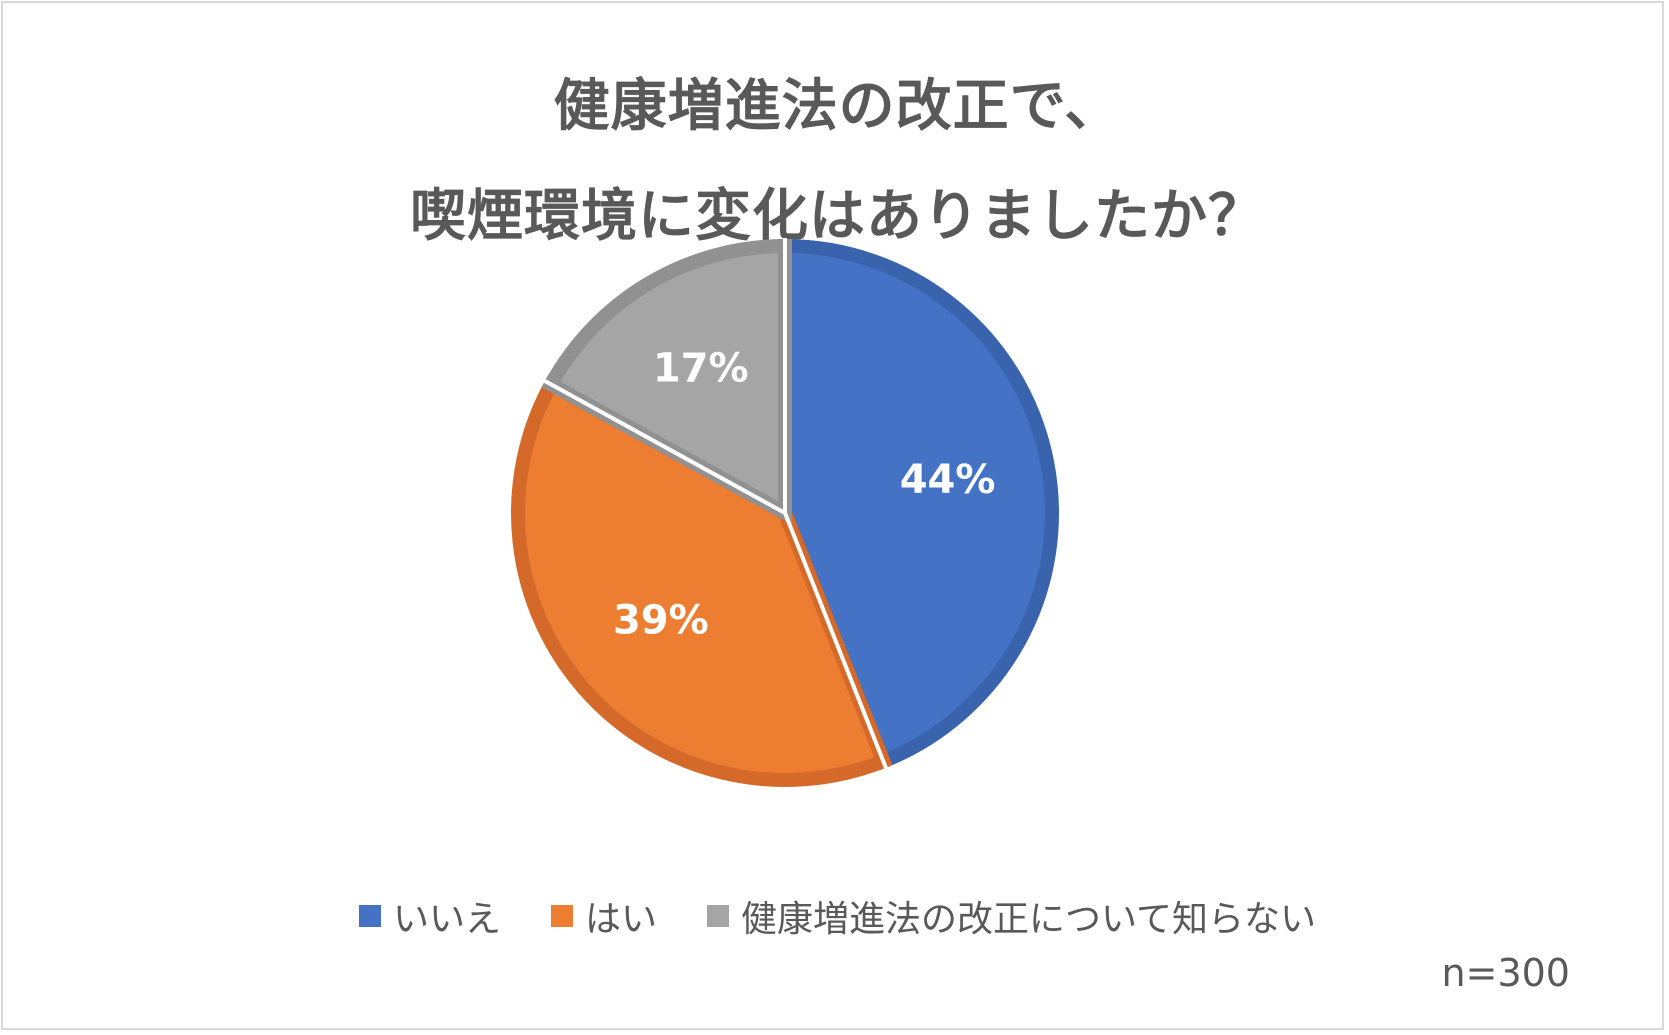 Image resolution: width=1669 pixels, height=1035 pixels. Describe the element at coordinates (447, 919) in the screenshot. I see `legend-label-iie: いいえ` at that location.